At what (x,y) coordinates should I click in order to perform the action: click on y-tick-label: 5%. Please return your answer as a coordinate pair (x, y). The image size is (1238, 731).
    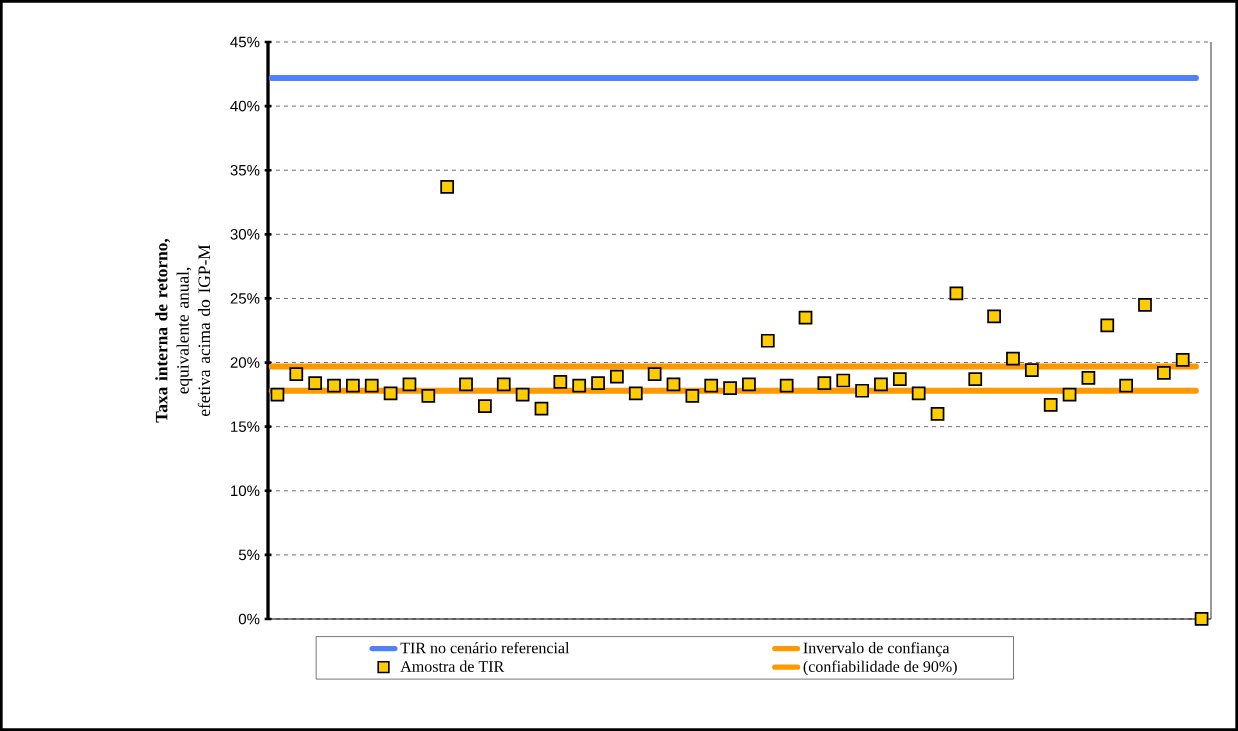
    Looking at the image, I should click on (249, 555).